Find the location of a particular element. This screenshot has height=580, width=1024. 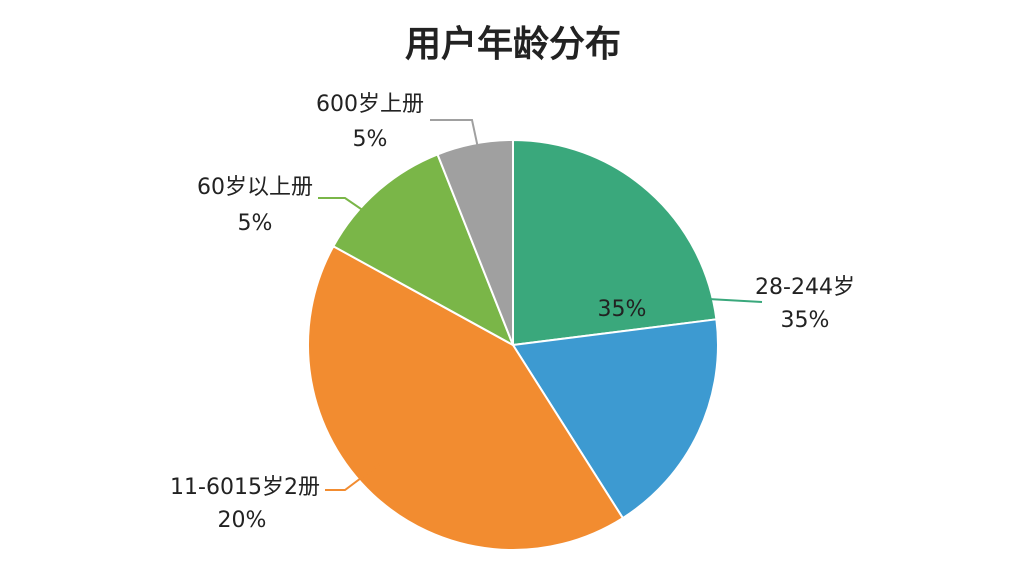

slice-label: 11-6015岁2册 is located at coordinates (245, 487).